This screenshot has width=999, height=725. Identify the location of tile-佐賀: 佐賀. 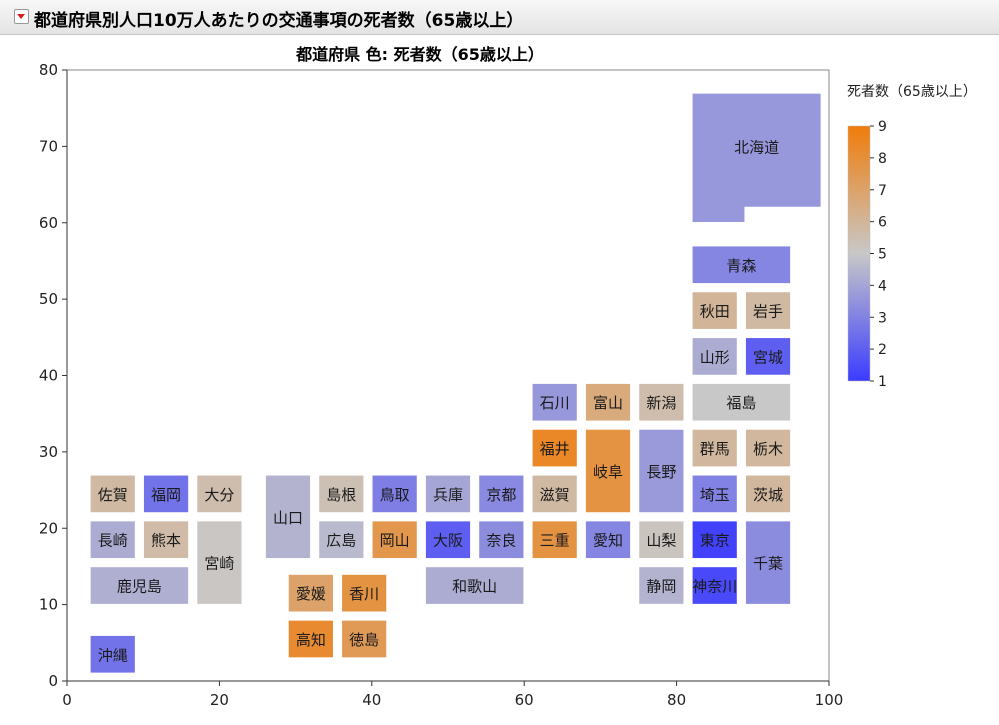
(113, 494).